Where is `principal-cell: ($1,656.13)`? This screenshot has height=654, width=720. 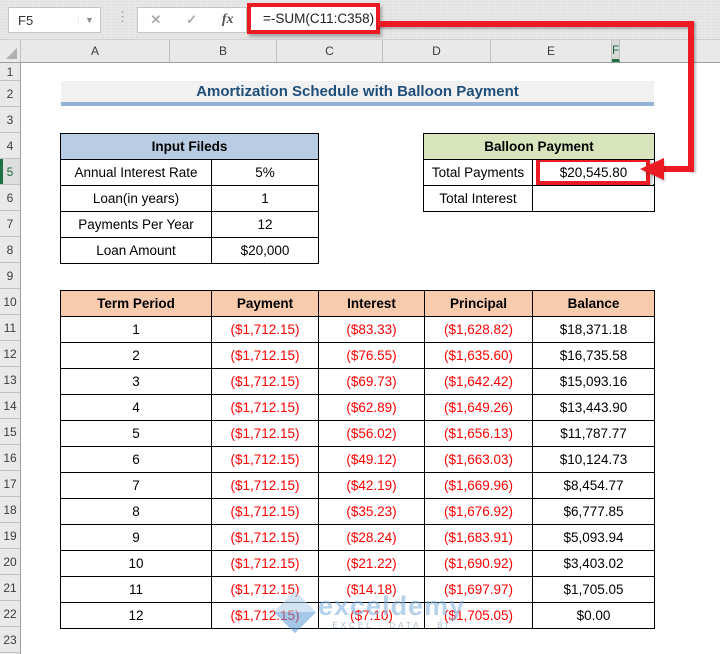 principal-cell: ($1,656.13) is located at coordinates (478, 433).